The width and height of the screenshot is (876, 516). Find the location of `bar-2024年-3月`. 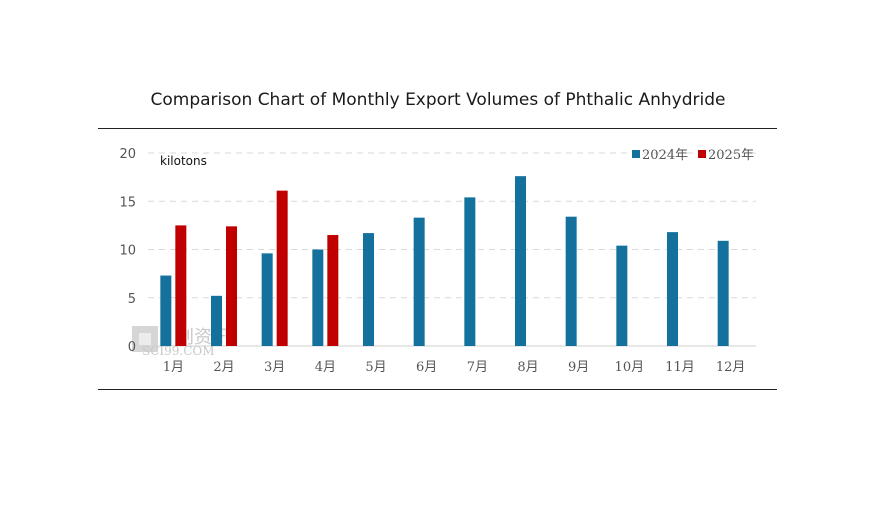

bar-2024年-3月 is located at coordinates (267, 299).